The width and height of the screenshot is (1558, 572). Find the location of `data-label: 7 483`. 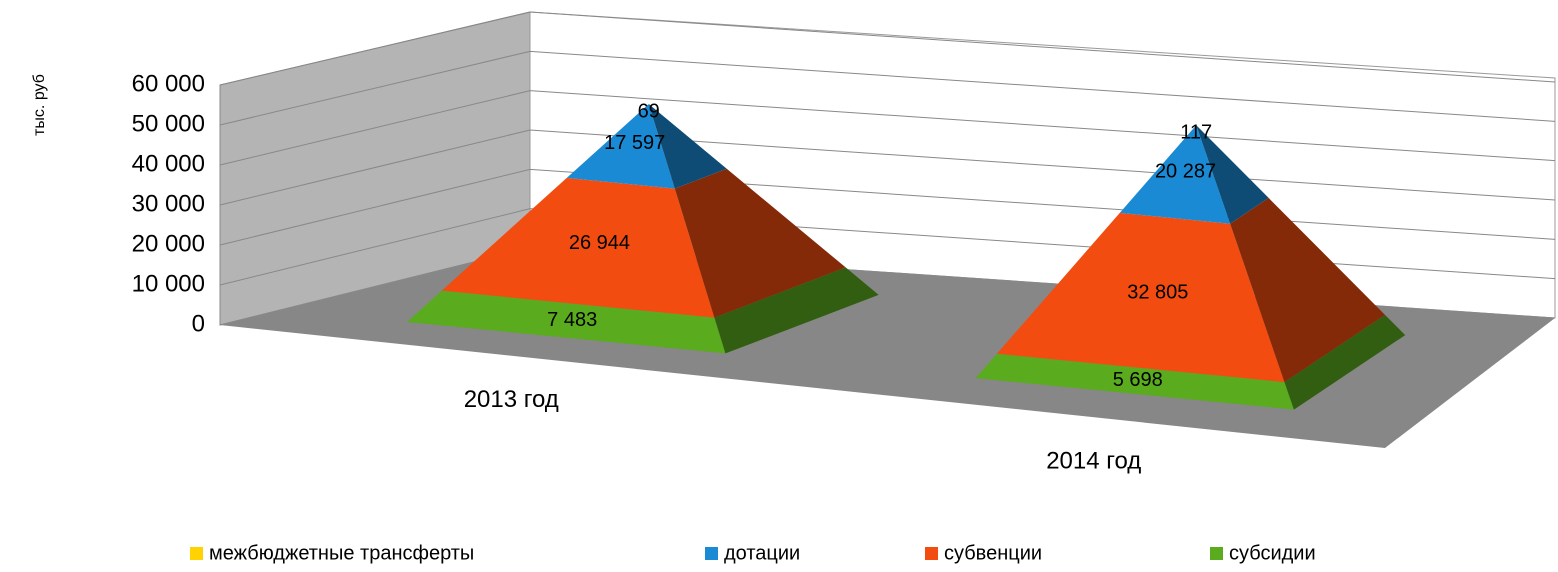

data-label: 7 483 is located at coordinates (572, 320).